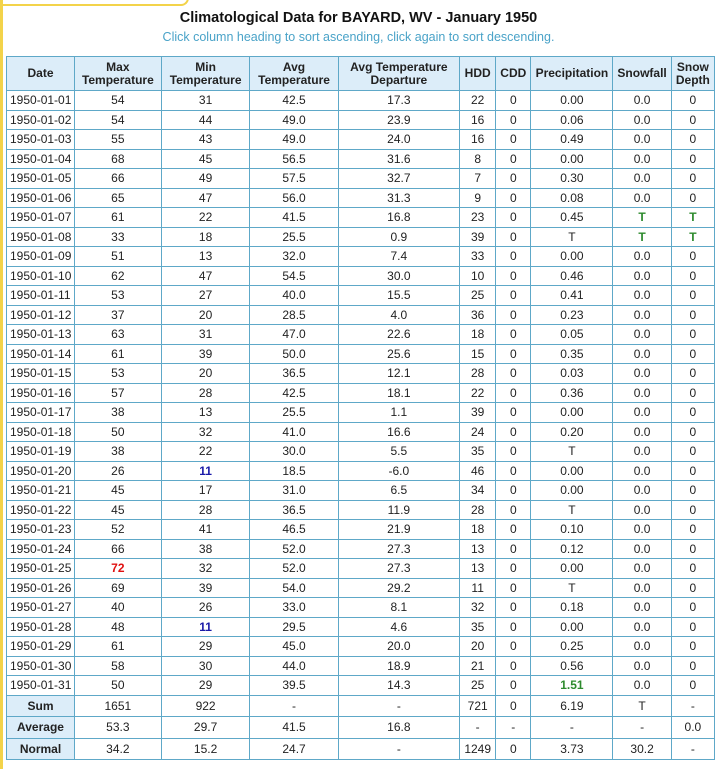 The width and height of the screenshot is (717, 769). Describe the element at coordinates (572, 685) in the screenshot. I see `cell-precipitation: 1.51` at that location.